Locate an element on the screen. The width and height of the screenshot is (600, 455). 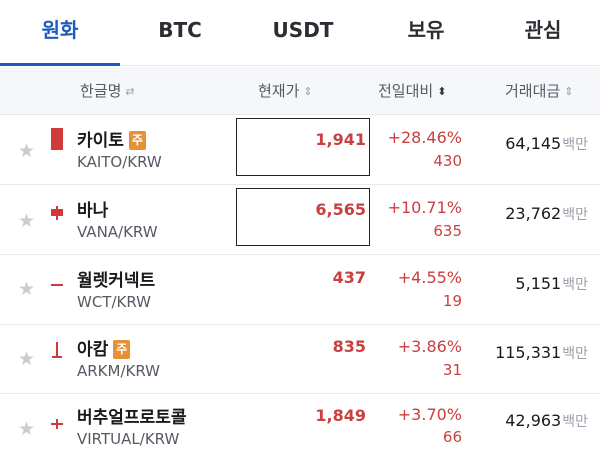
current-price: 1,849 is located at coordinates (340, 415).